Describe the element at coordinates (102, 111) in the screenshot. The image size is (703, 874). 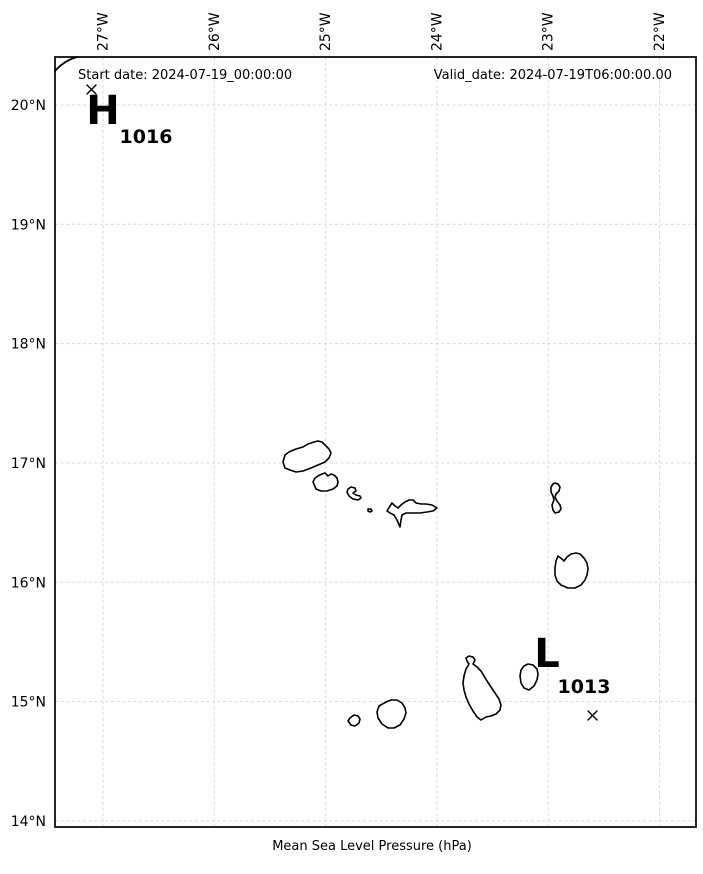
I see `high-pressure-symbol: H` at that location.